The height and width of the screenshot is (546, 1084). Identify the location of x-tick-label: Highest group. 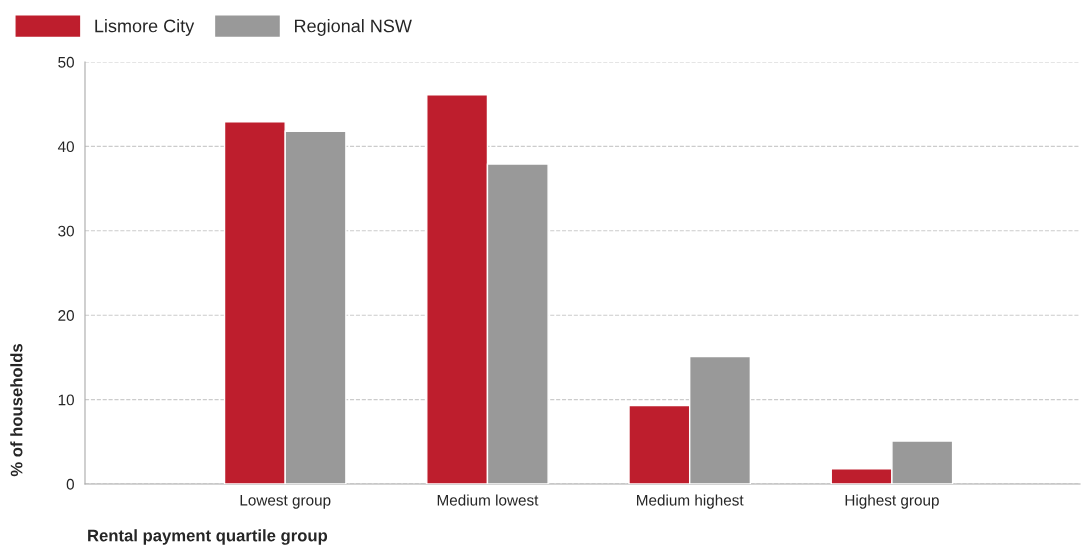
(892, 501).